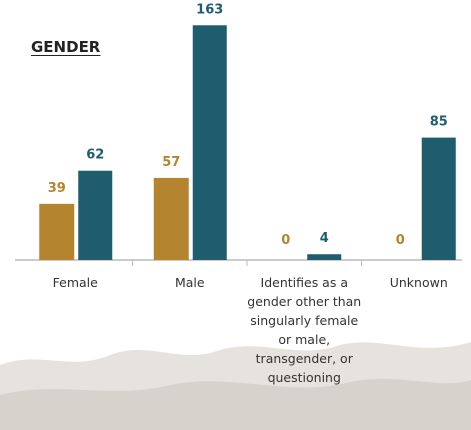 The image size is (471, 430). What do you see at coordinates (171, 162) in the screenshot?
I see `value-label: 57` at bounding box center [171, 162].